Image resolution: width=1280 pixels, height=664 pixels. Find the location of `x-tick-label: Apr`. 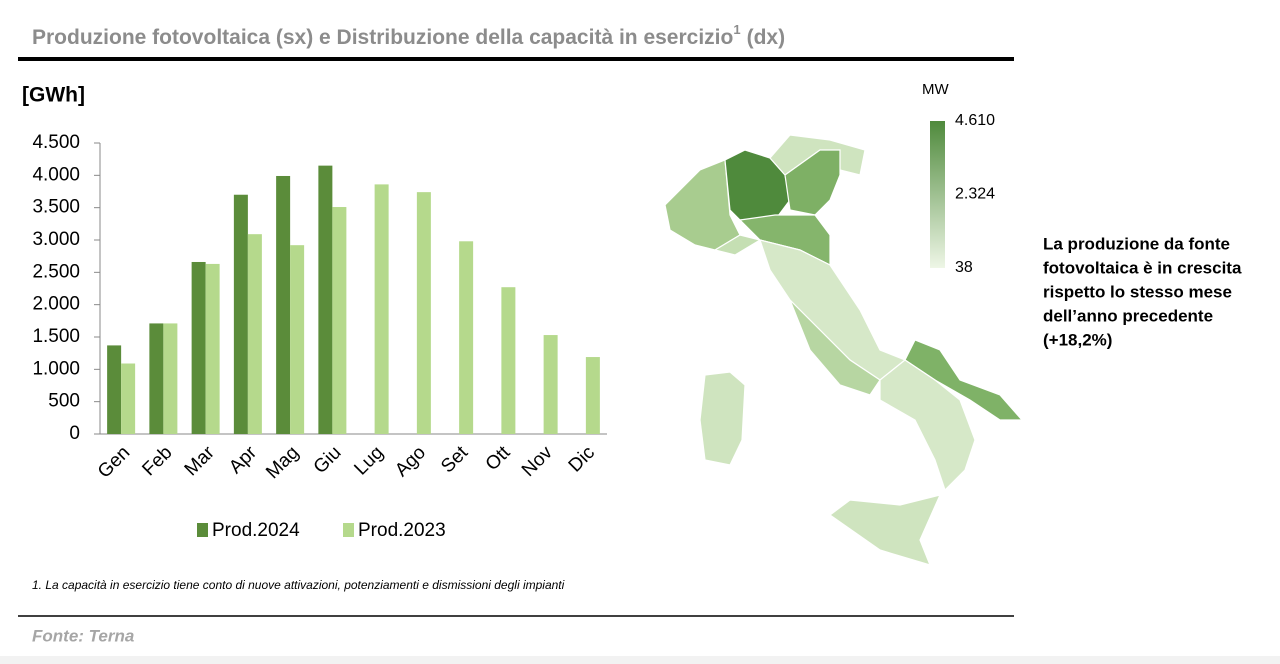

x-tick-label: Apr is located at coordinates (243, 460).